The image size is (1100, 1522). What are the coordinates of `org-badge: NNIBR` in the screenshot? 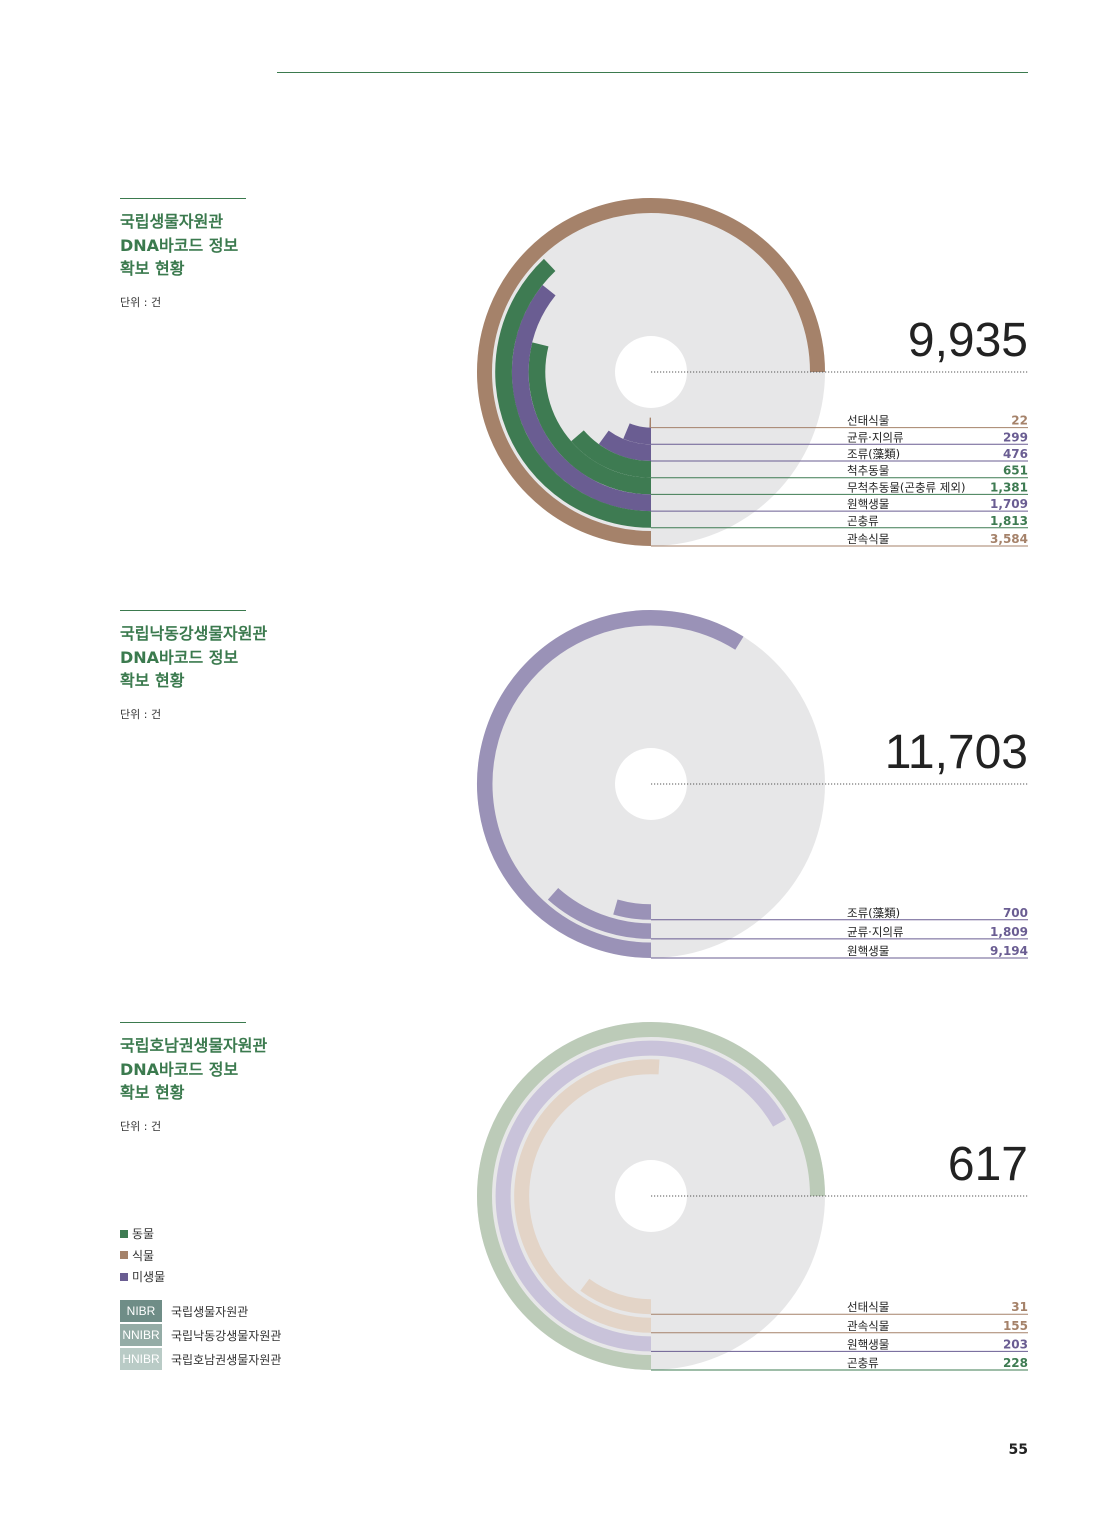 It's located at (141, 1335).